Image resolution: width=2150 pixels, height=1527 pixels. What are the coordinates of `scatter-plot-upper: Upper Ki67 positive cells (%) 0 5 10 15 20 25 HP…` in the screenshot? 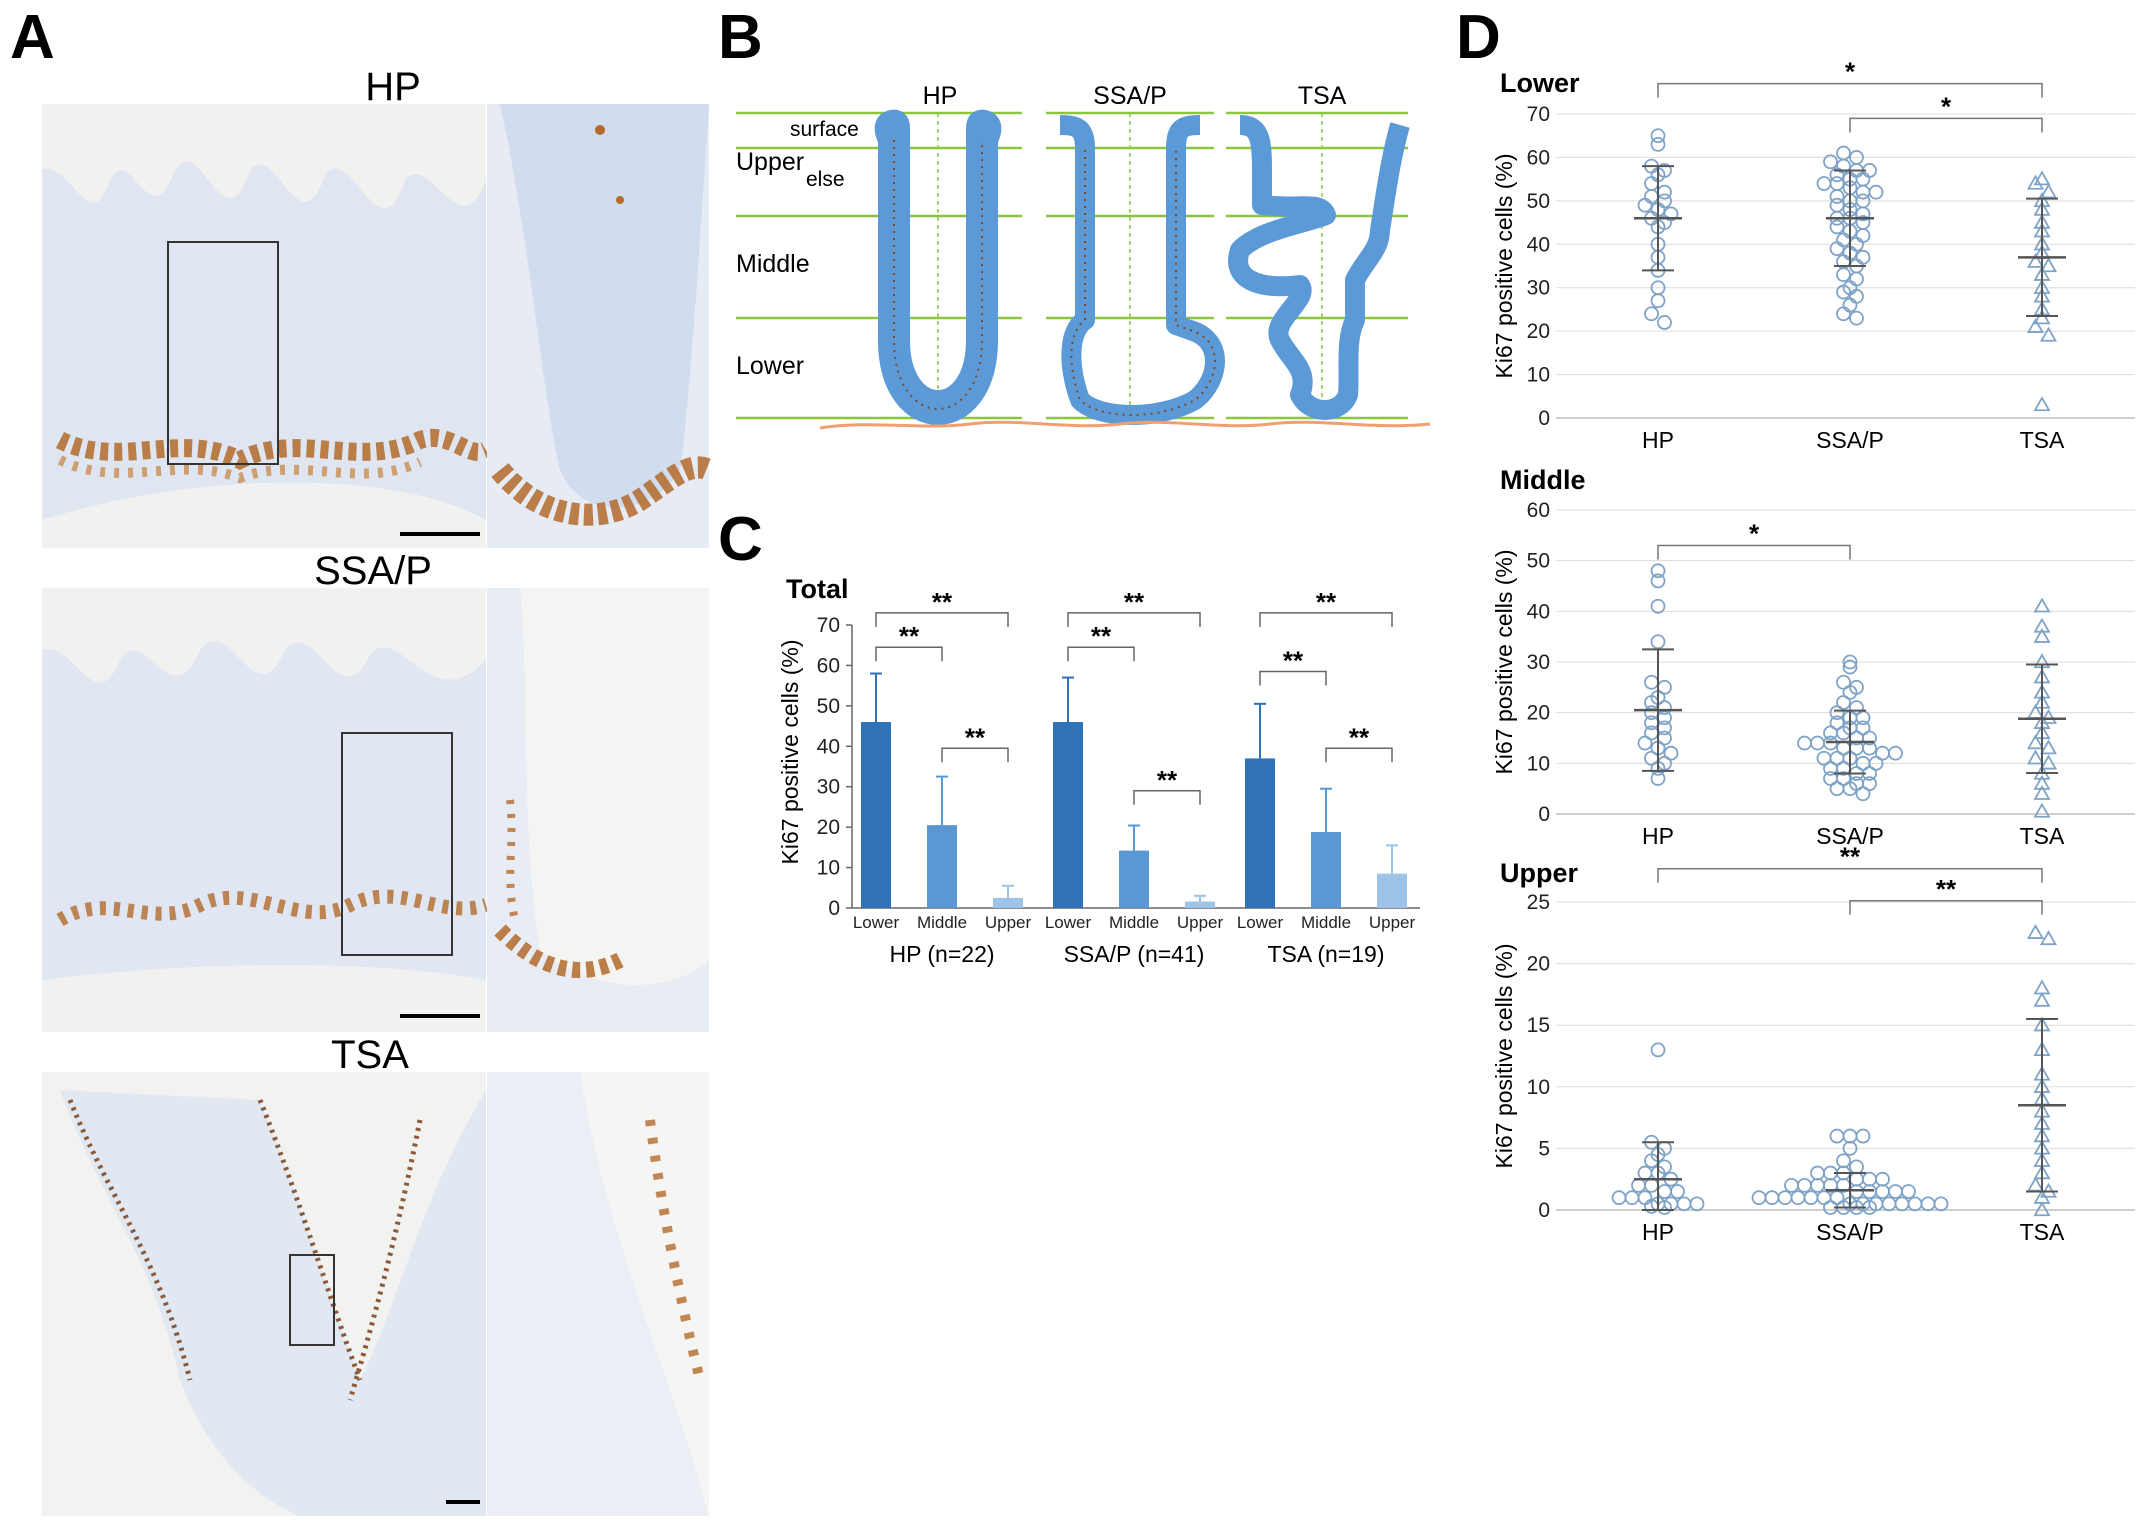 It's located at (1813, 1043).